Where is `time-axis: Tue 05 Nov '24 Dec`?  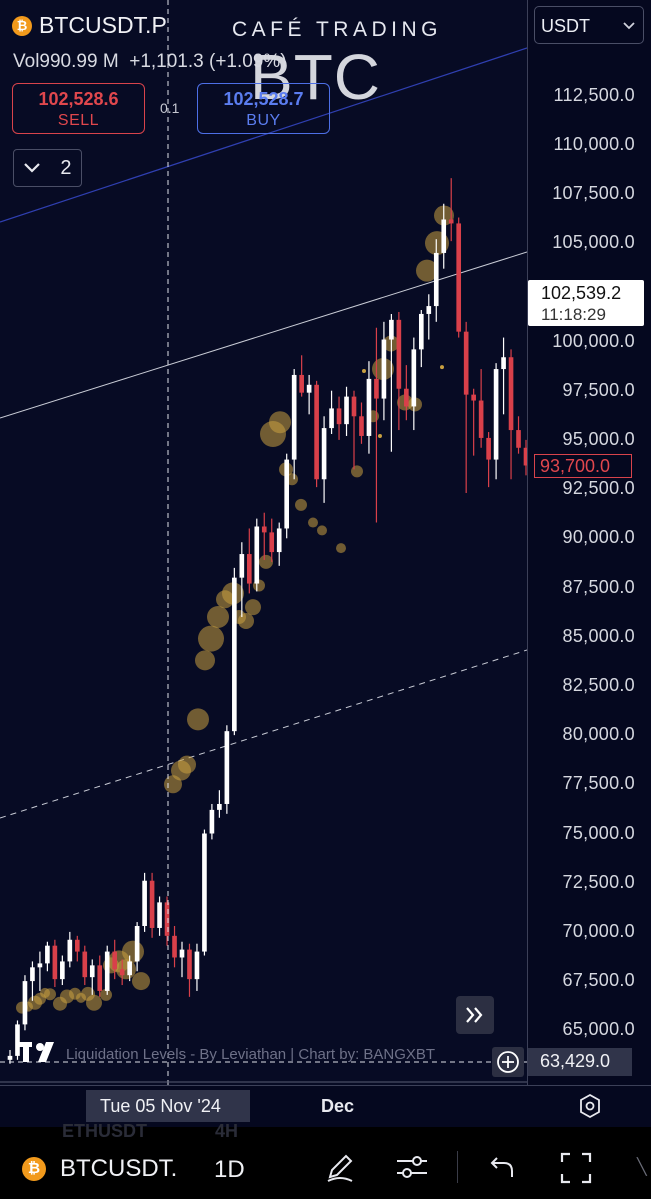
time-axis: Tue 05 Nov '24 Dec is located at coordinates (325, 1106).